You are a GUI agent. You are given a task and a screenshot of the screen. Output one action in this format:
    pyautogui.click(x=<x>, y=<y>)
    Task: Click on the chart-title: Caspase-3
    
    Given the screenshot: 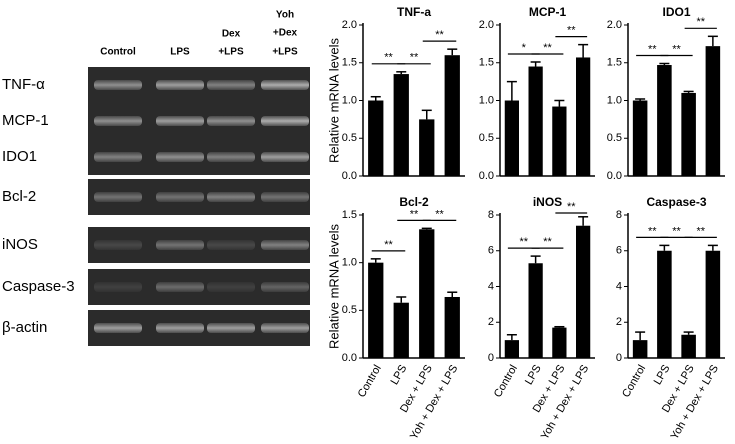 What is the action you would take?
    pyautogui.click(x=676, y=202)
    